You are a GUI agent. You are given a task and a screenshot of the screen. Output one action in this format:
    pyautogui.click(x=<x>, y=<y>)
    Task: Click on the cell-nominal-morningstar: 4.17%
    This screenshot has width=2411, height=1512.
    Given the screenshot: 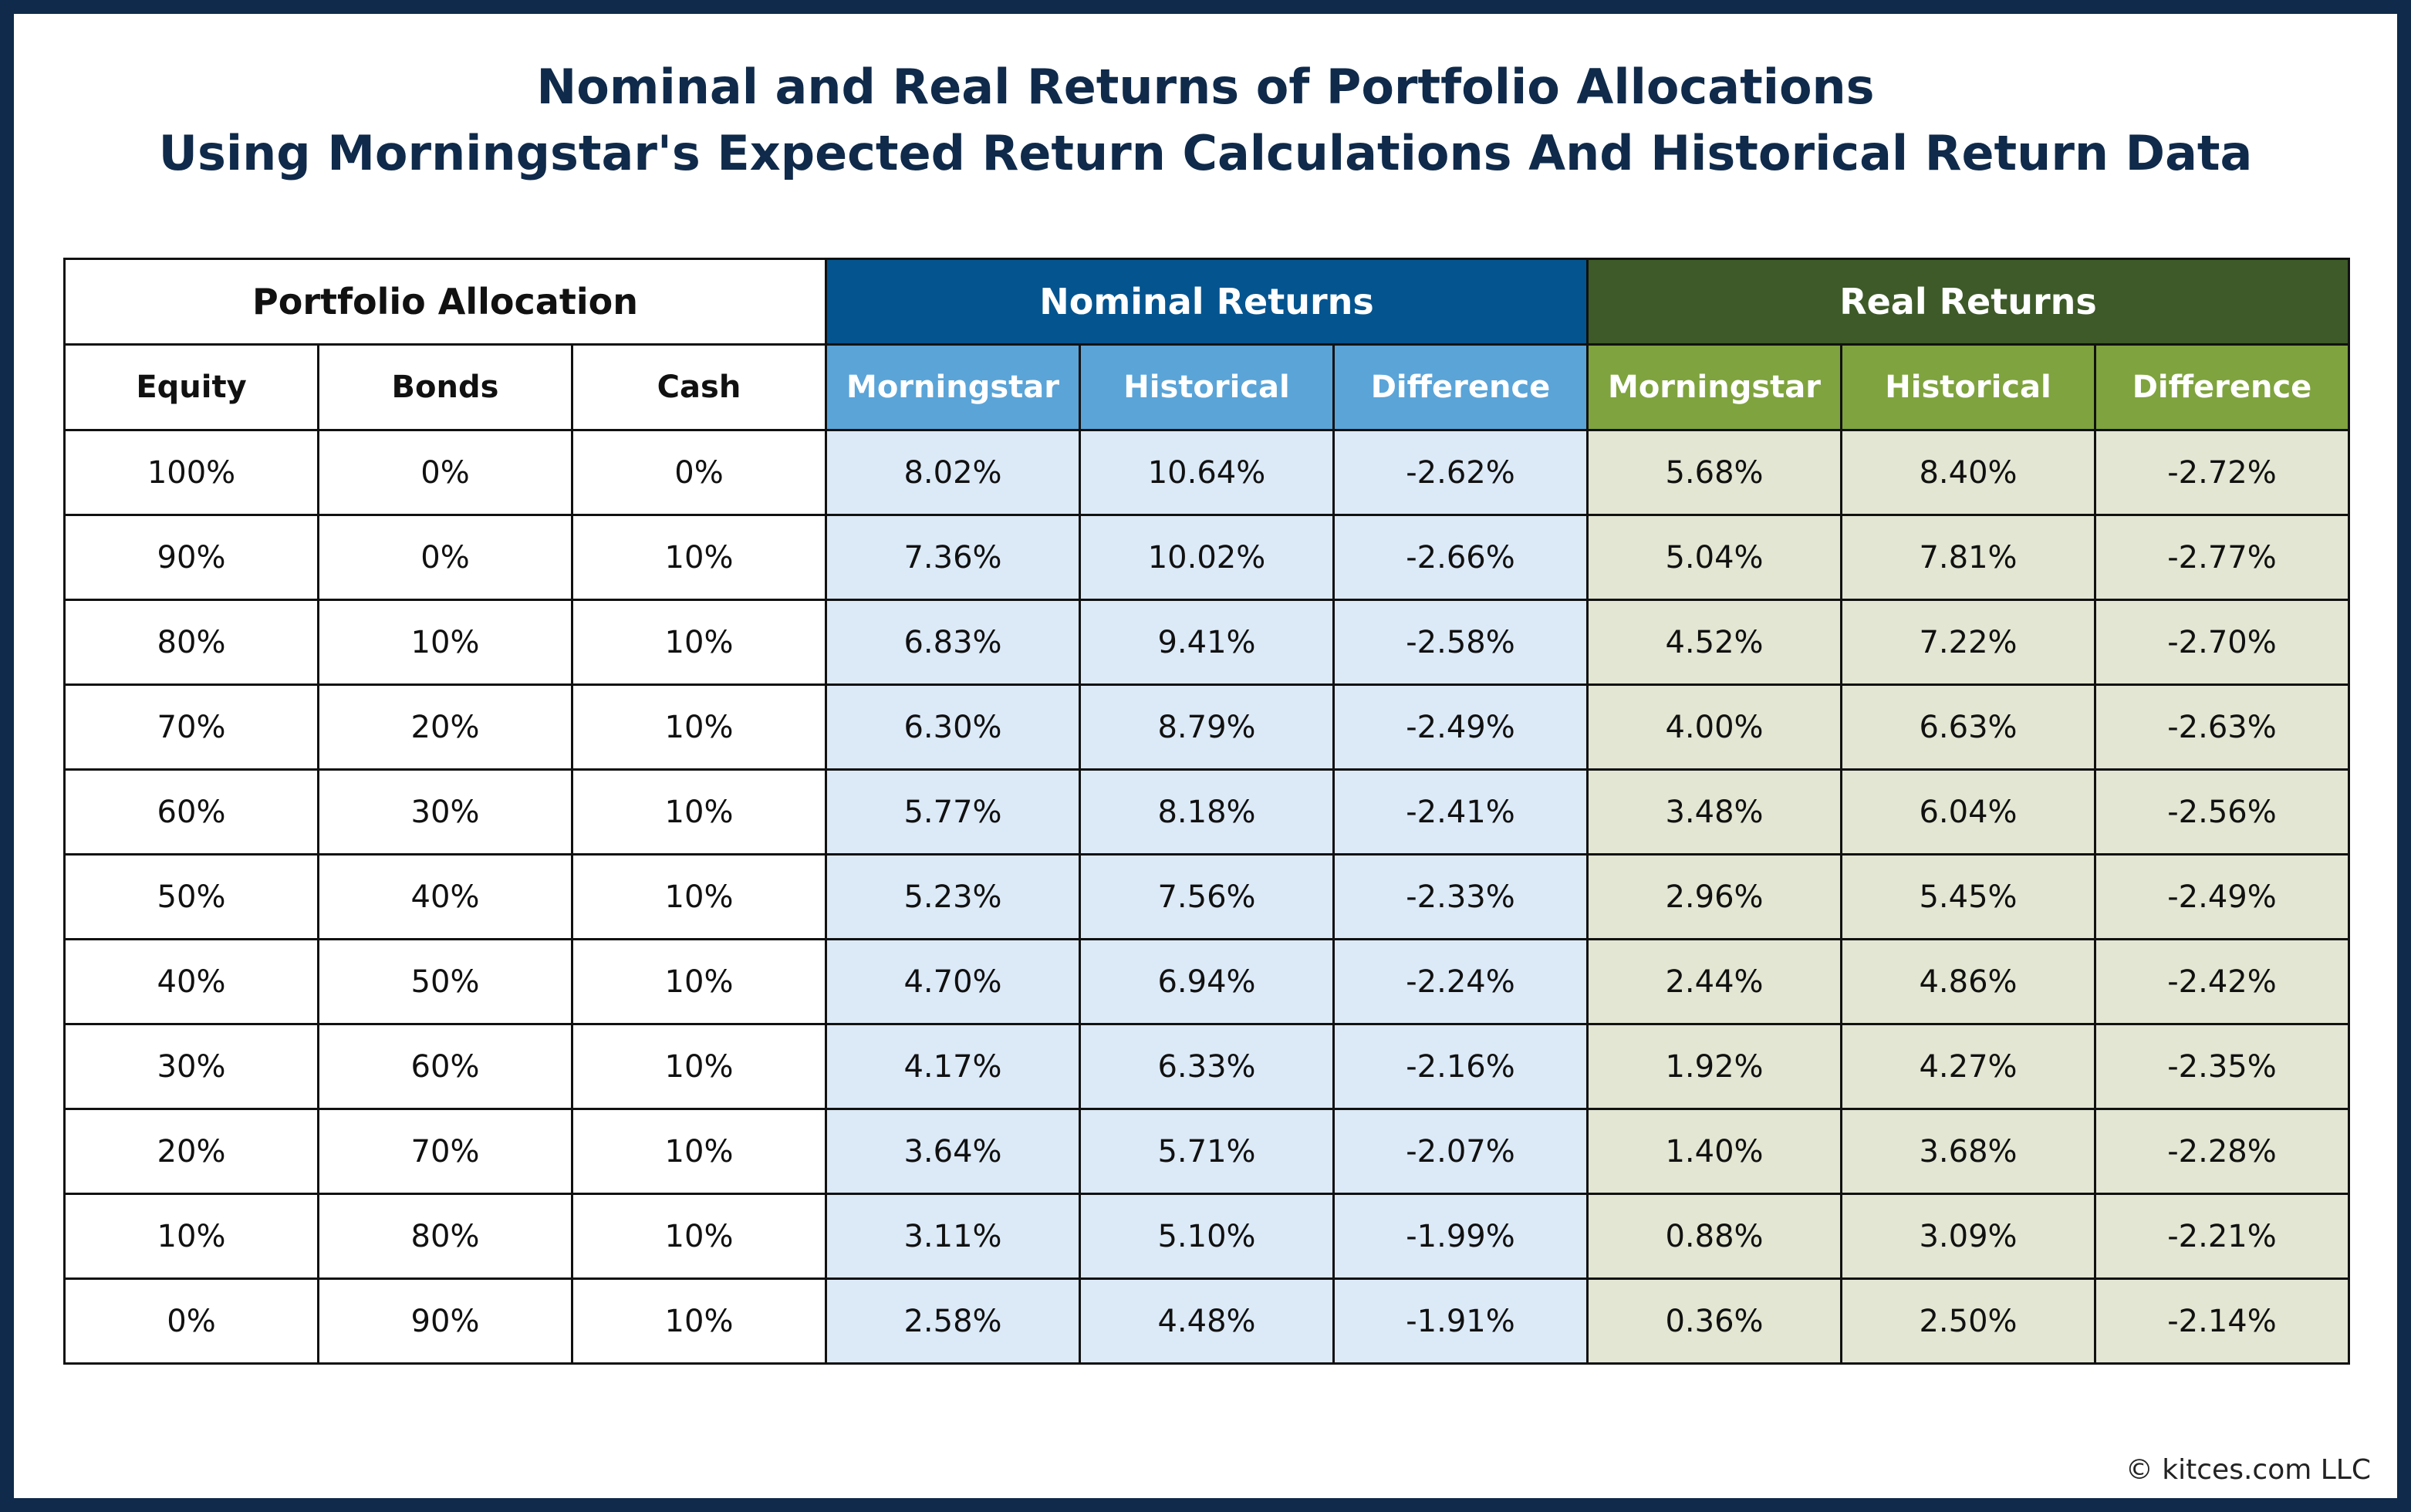 What is the action you would take?
    pyautogui.click(x=953, y=1066)
    